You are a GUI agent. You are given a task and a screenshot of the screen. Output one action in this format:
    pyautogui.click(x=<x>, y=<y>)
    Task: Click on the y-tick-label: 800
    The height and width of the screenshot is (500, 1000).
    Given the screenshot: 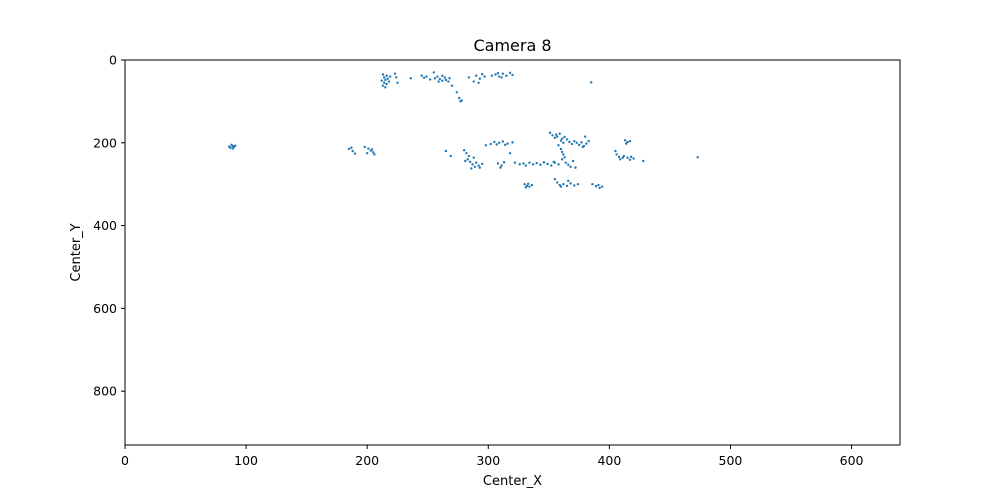 What is the action you would take?
    pyautogui.click(x=105, y=391)
    